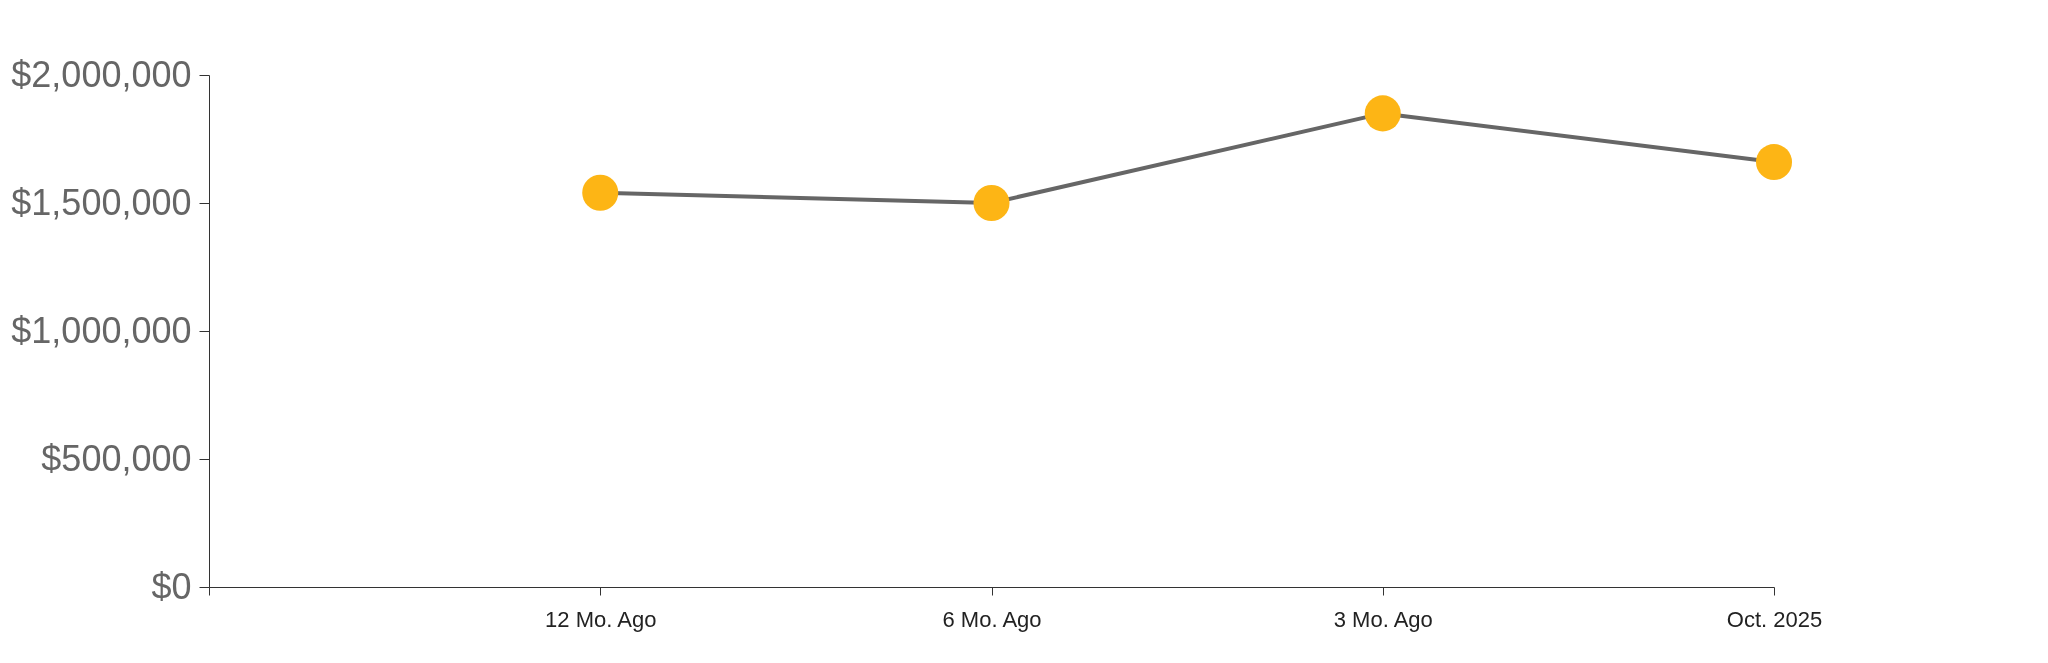  Describe the element at coordinates (601, 619) in the screenshot. I see `x-tick-label: 12 Mo. Ago` at that location.